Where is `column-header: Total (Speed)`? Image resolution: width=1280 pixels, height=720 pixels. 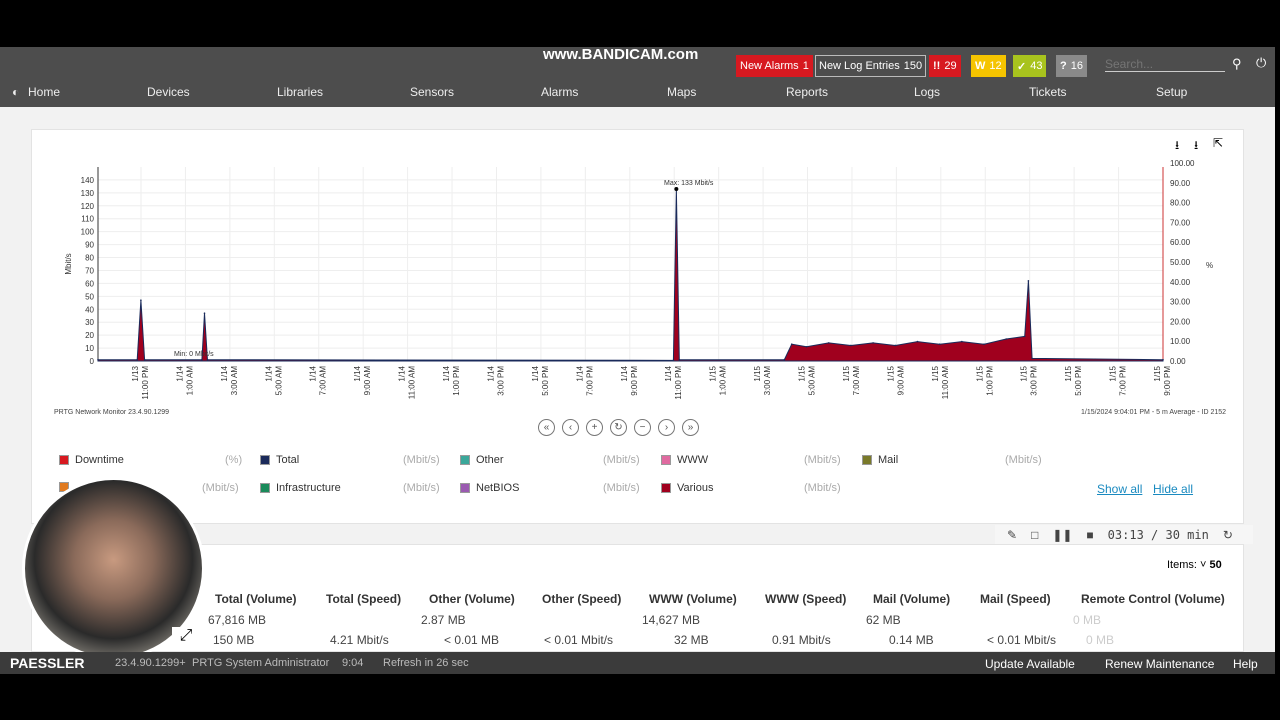 column-header: Total (Speed) is located at coordinates (364, 599).